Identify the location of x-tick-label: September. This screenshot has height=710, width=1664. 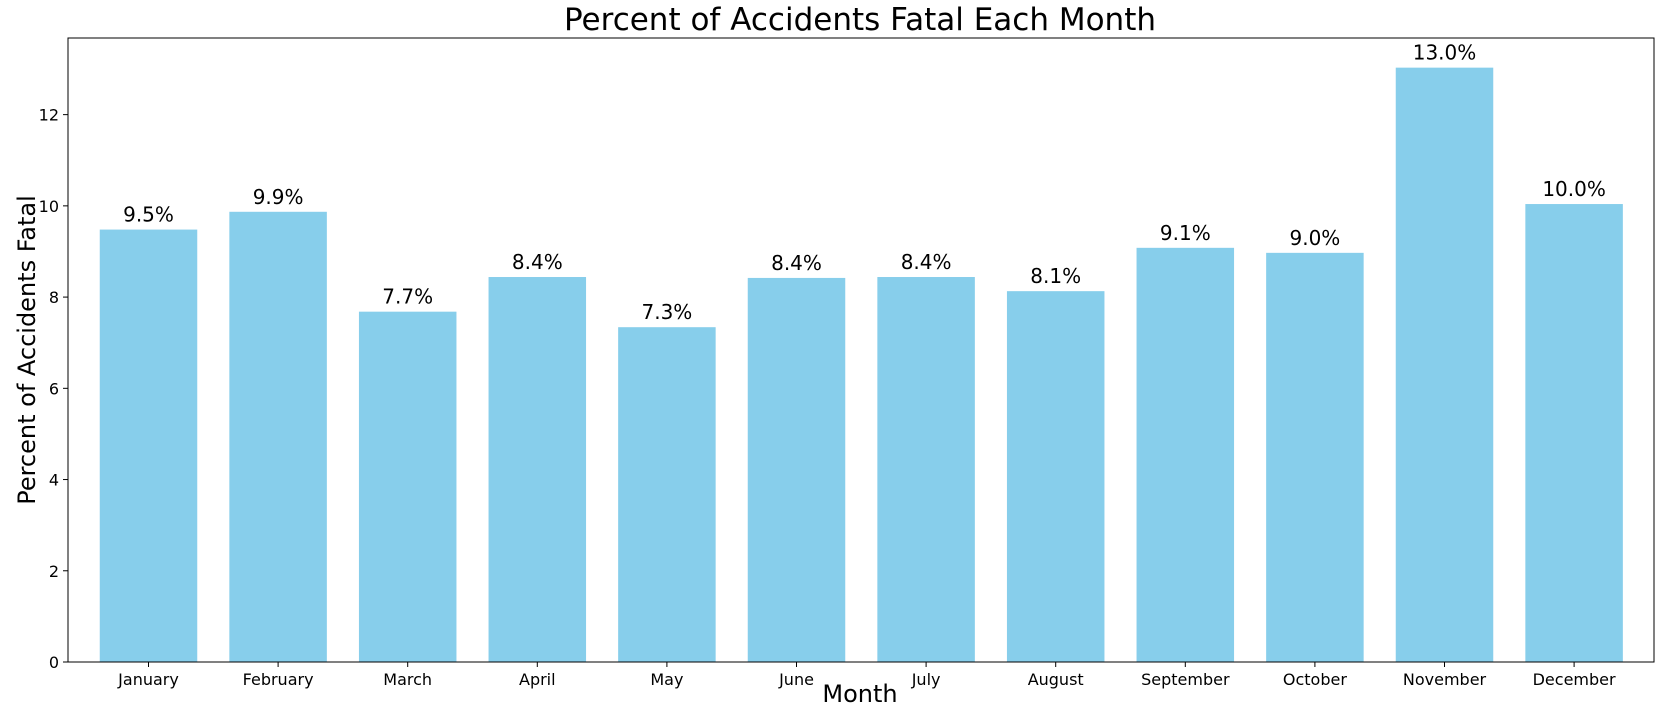
(1185, 679).